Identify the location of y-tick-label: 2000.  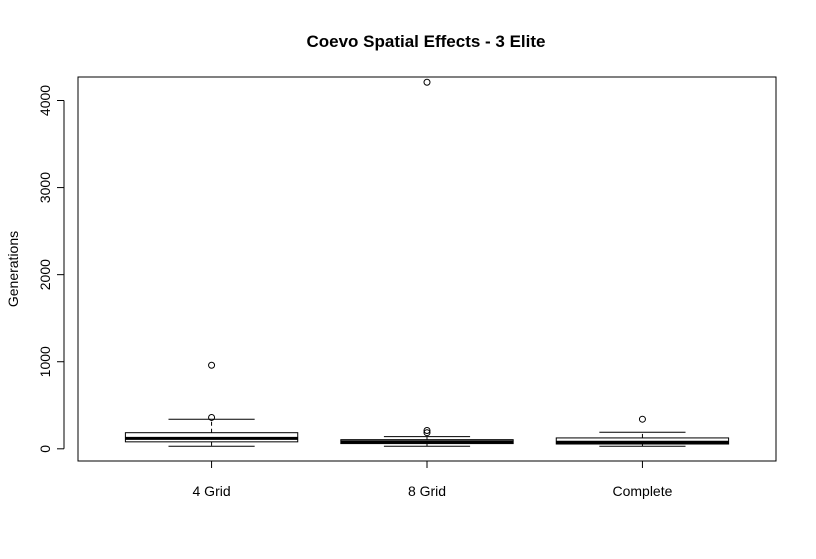
(45, 274).